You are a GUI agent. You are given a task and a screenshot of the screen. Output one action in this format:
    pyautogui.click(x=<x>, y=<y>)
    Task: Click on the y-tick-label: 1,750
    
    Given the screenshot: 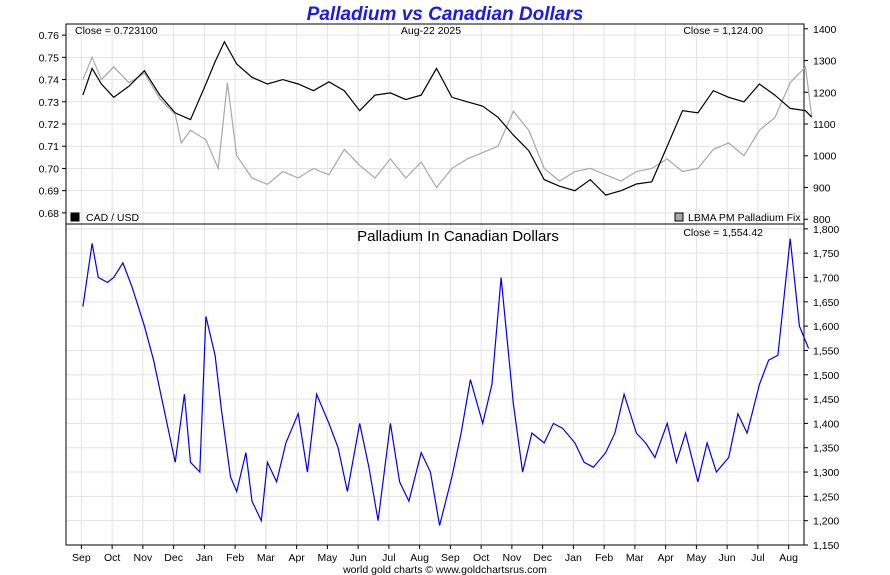 What is the action you would take?
    pyautogui.click(x=826, y=254)
    